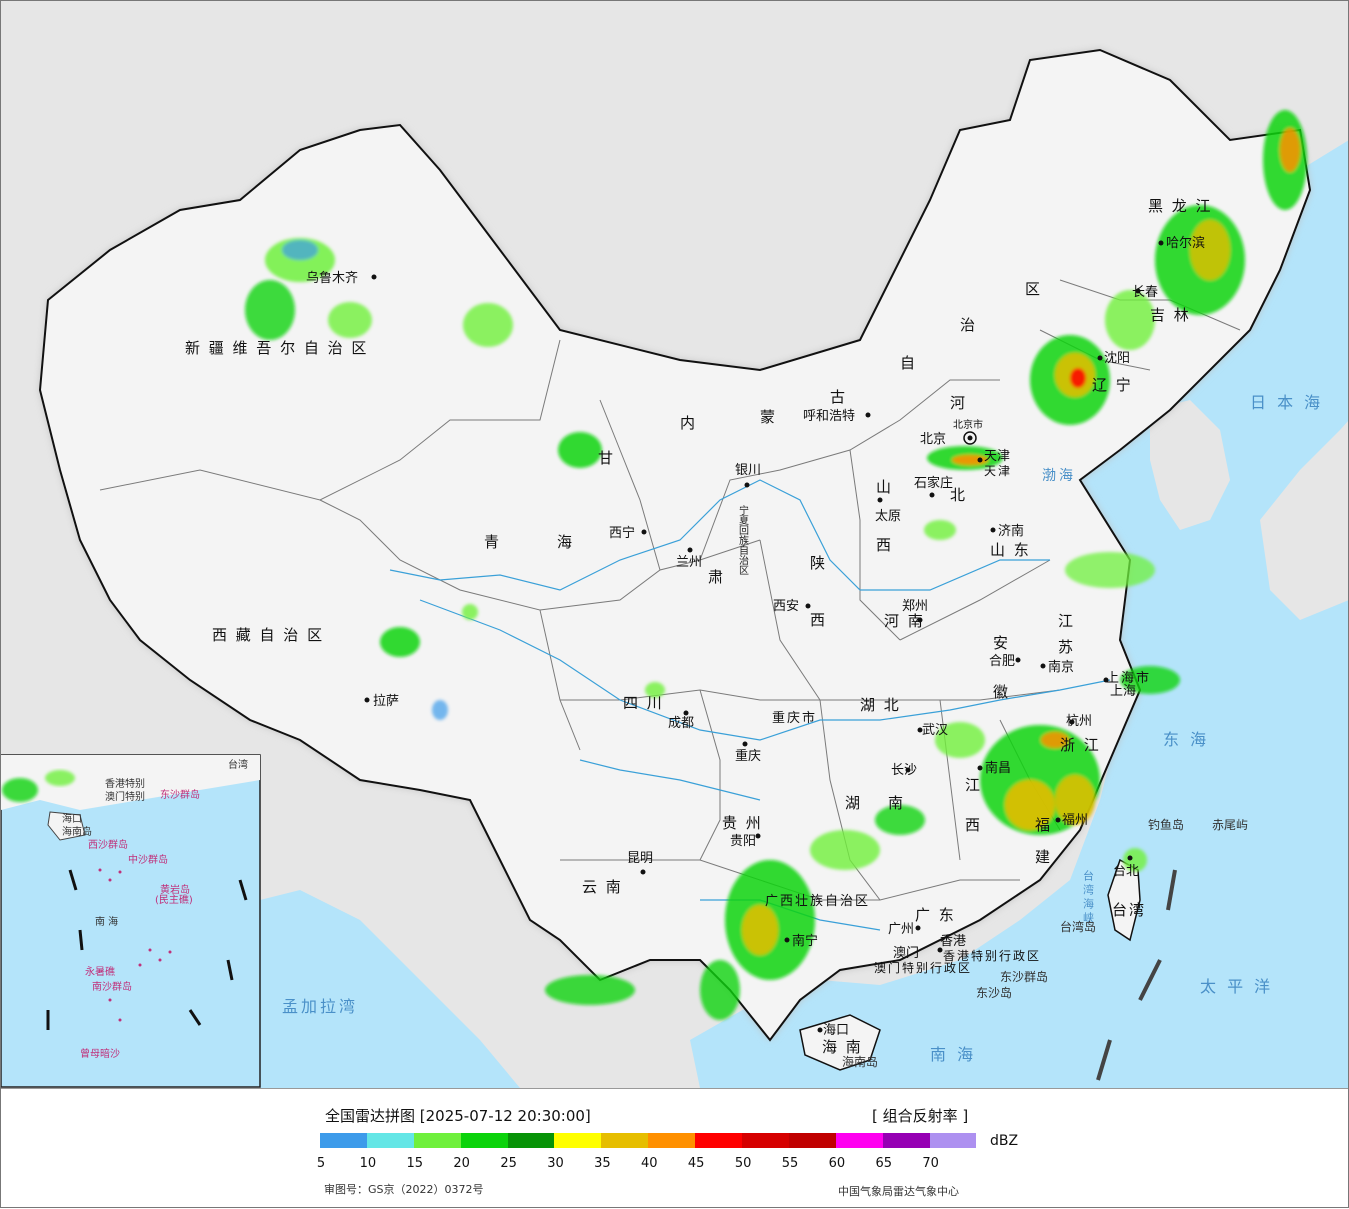 The height and width of the screenshot is (1209, 1349). What do you see at coordinates (386, 701) in the screenshot?
I see `city-lhasa: 拉萨` at bounding box center [386, 701].